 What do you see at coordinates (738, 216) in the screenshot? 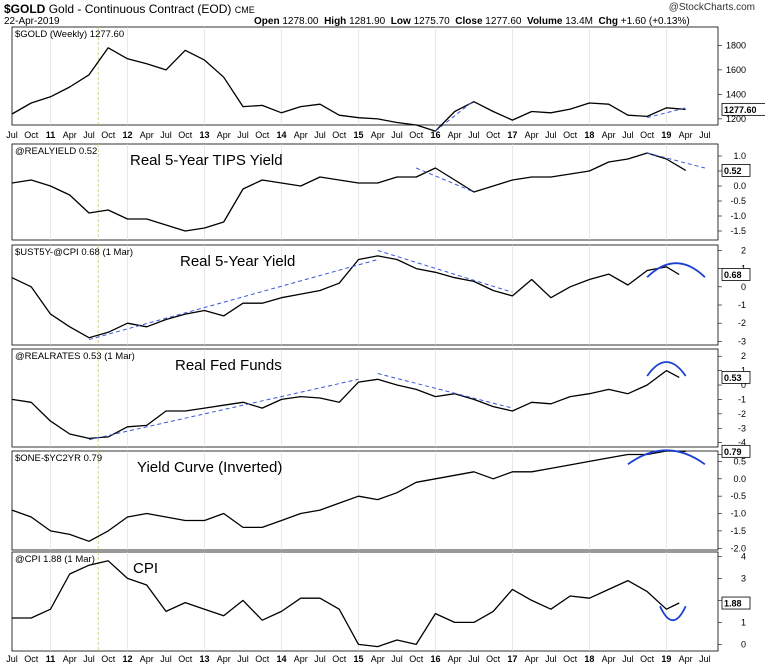
I see `y-tick-label: -1.0` at bounding box center [738, 216].